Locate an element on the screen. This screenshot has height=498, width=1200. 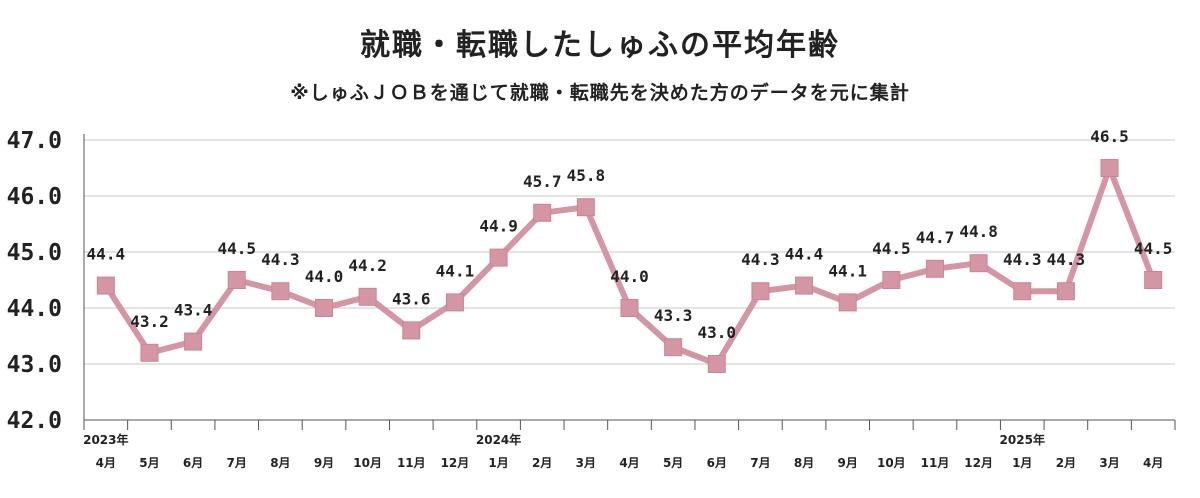
y-tick-label: 42.0 is located at coordinates (34, 421).